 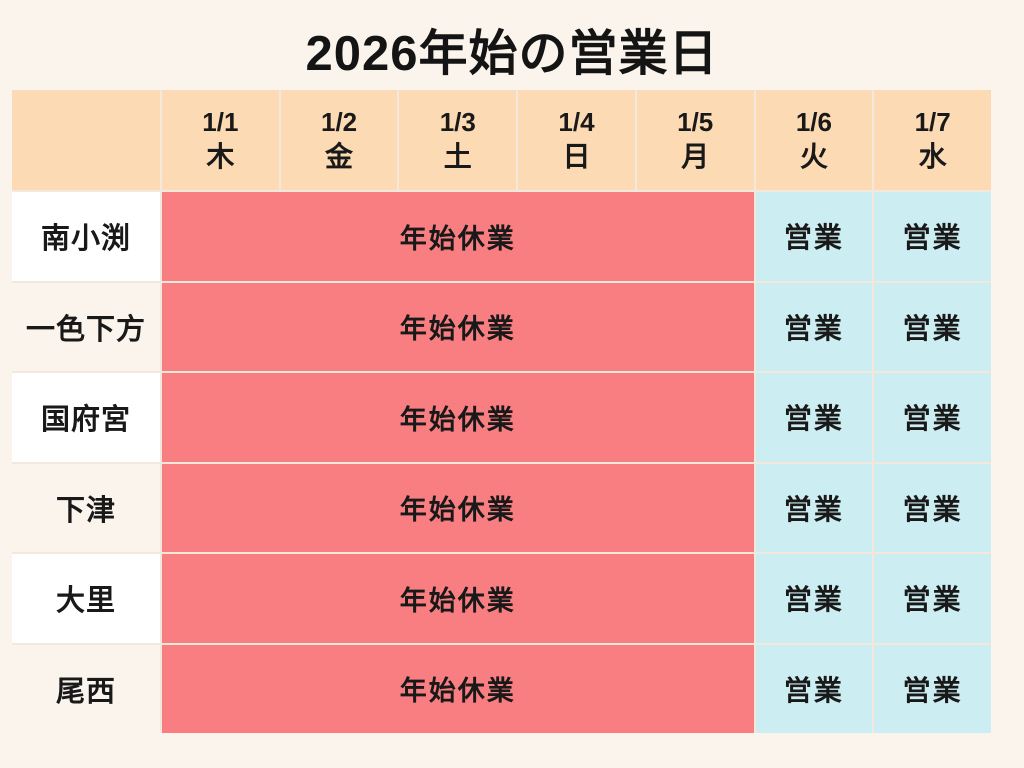 What do you see at coordinates (813, 122) in the screenshot?
I see `header-date: 1/6` at bounding box center [813, 122].